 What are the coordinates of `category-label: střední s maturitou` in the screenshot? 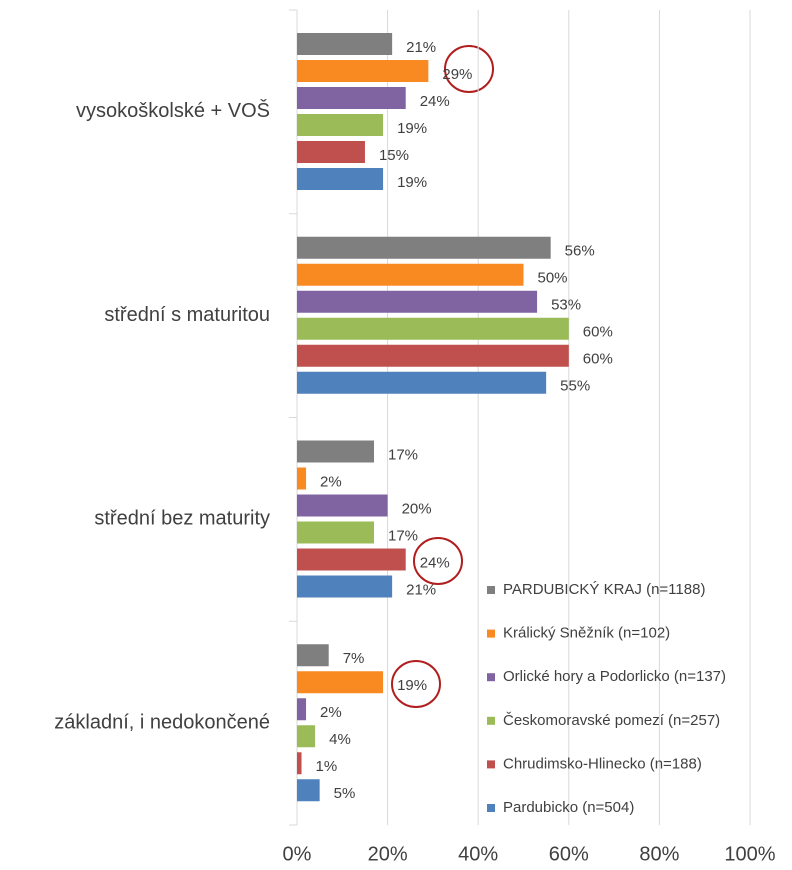 It's located at (187, 315).